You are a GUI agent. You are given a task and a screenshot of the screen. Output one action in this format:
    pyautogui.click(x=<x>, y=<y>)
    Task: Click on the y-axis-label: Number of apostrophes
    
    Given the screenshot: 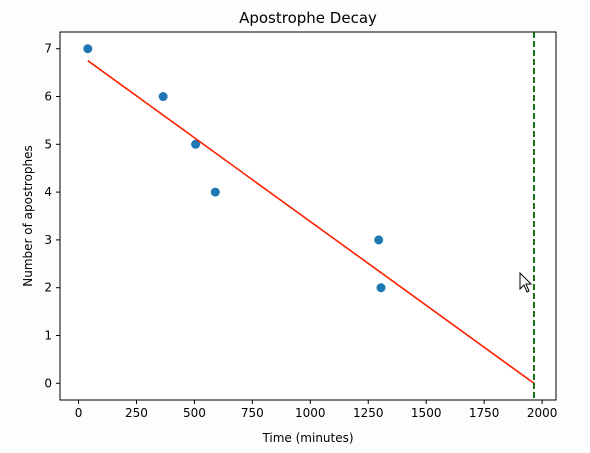 What is the action you would take?
    pyautogui.click(x=28, y=216)
    